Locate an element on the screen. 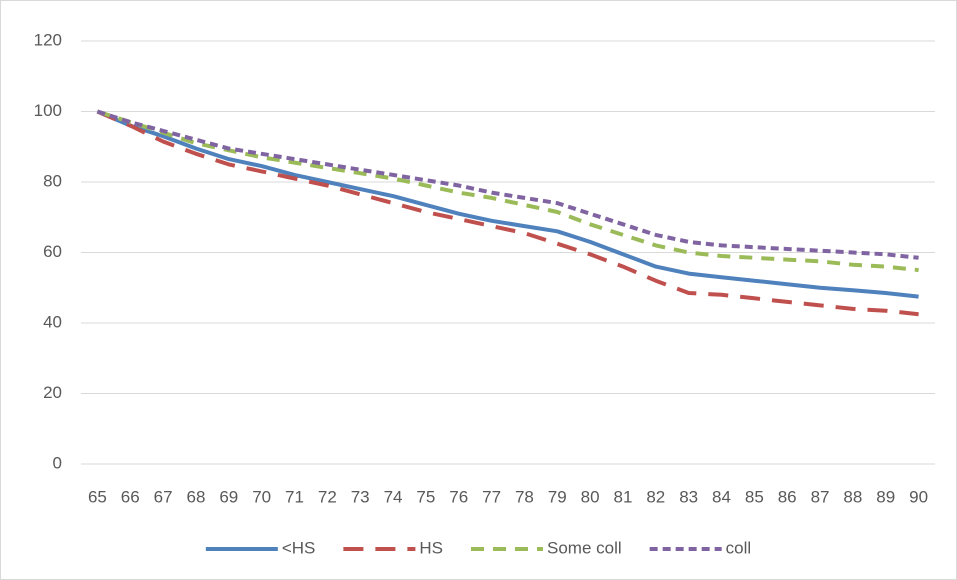  y-tick-label: 60 is located at coordinates (52, 251).